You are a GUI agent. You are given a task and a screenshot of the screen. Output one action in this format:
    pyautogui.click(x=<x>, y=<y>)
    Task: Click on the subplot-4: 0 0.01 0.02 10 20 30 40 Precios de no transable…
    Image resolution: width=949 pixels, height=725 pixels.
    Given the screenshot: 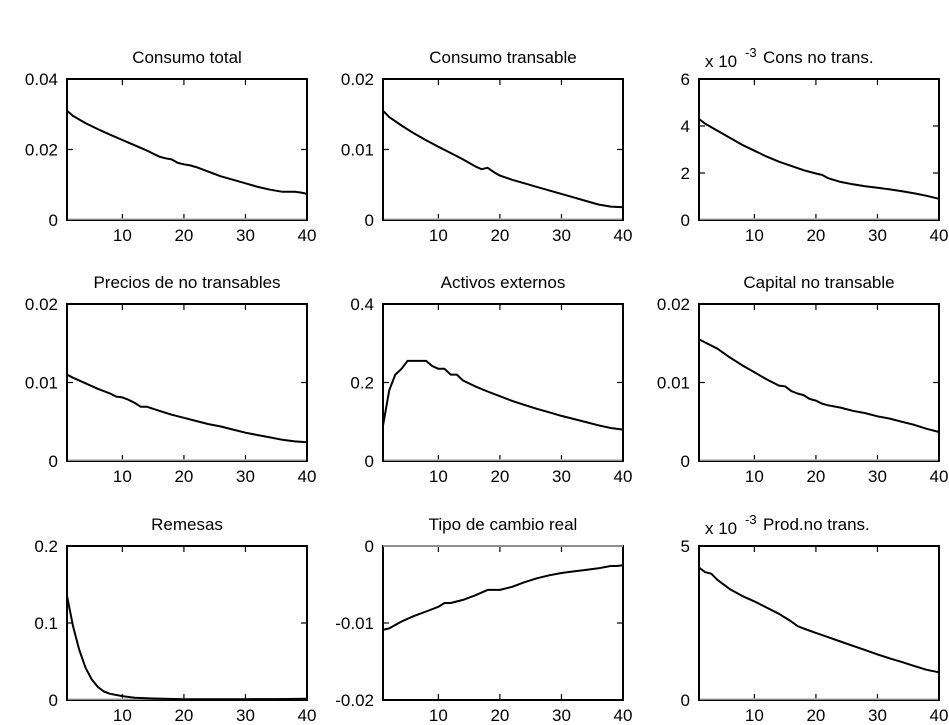 What is the action you would take?
    pyautogui.click(x=171, y=379)
    